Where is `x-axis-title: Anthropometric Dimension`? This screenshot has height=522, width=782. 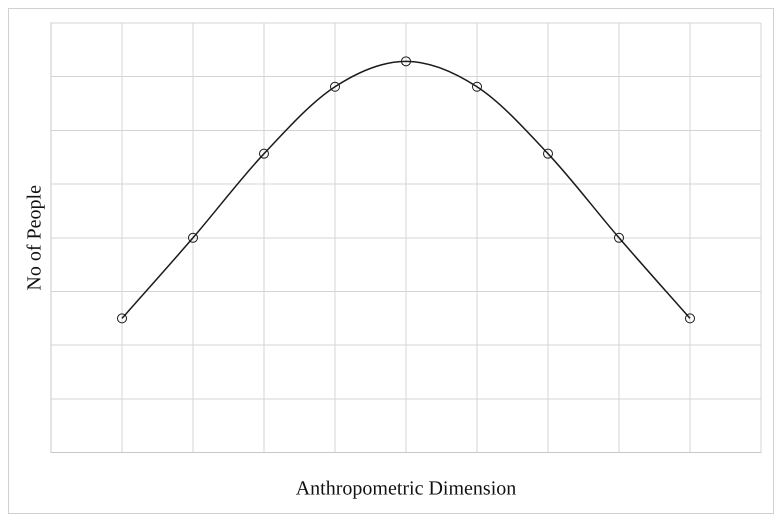
x-axis-title: Anthropometric Dimension is located at coordinates (406, 488).